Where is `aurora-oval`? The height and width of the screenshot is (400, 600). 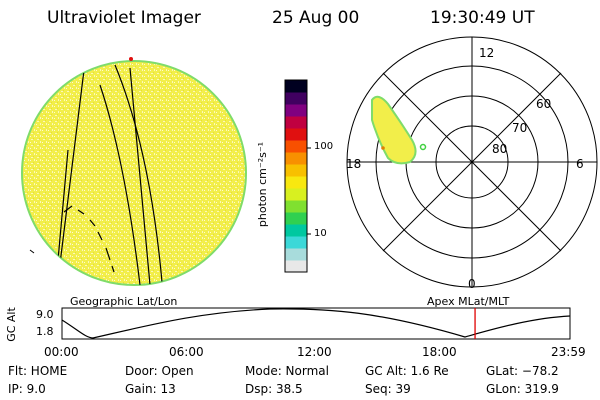
aurora-oval is located at coordinates (394, 130).